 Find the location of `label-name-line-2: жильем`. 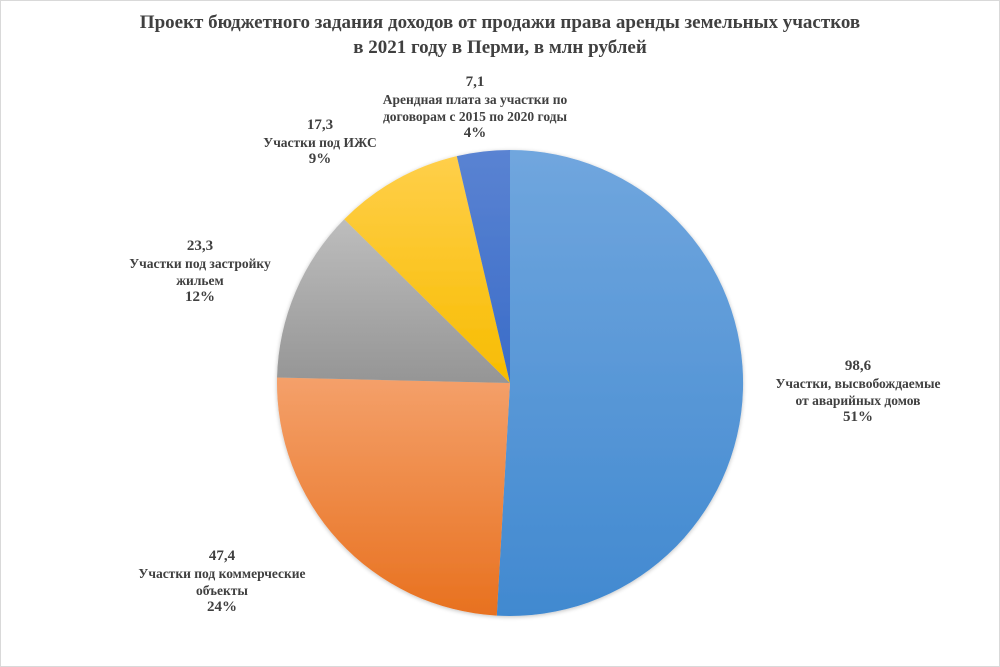

label-name-line-2: жильем is located at coordinates (200, 280).